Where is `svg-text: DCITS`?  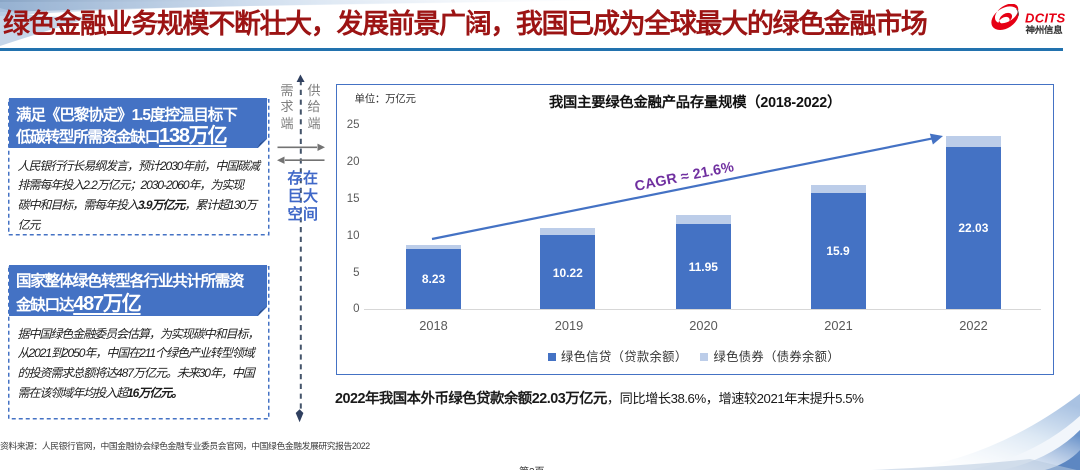
svg-text: DCITS is located at coordinates (1045, 18).